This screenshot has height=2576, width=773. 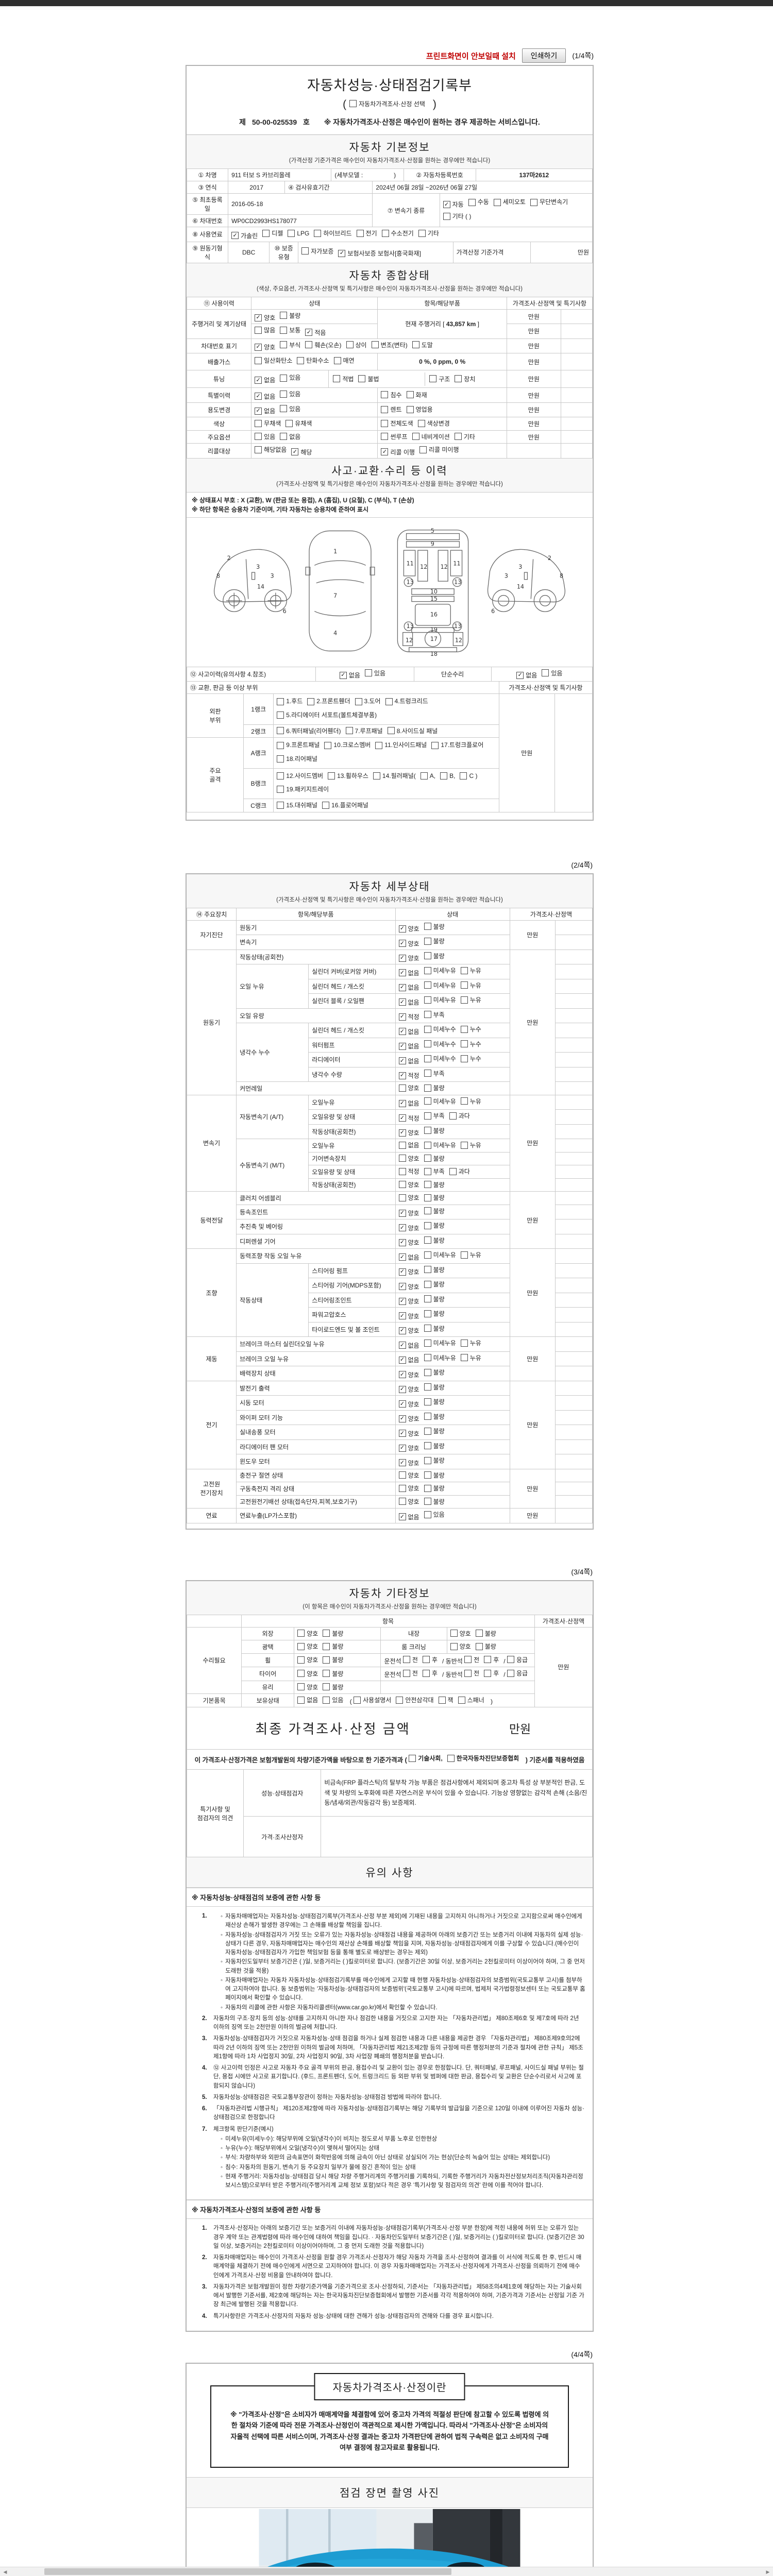 I want to click on checkbox-option: 불법, so click(x=368, y=379).